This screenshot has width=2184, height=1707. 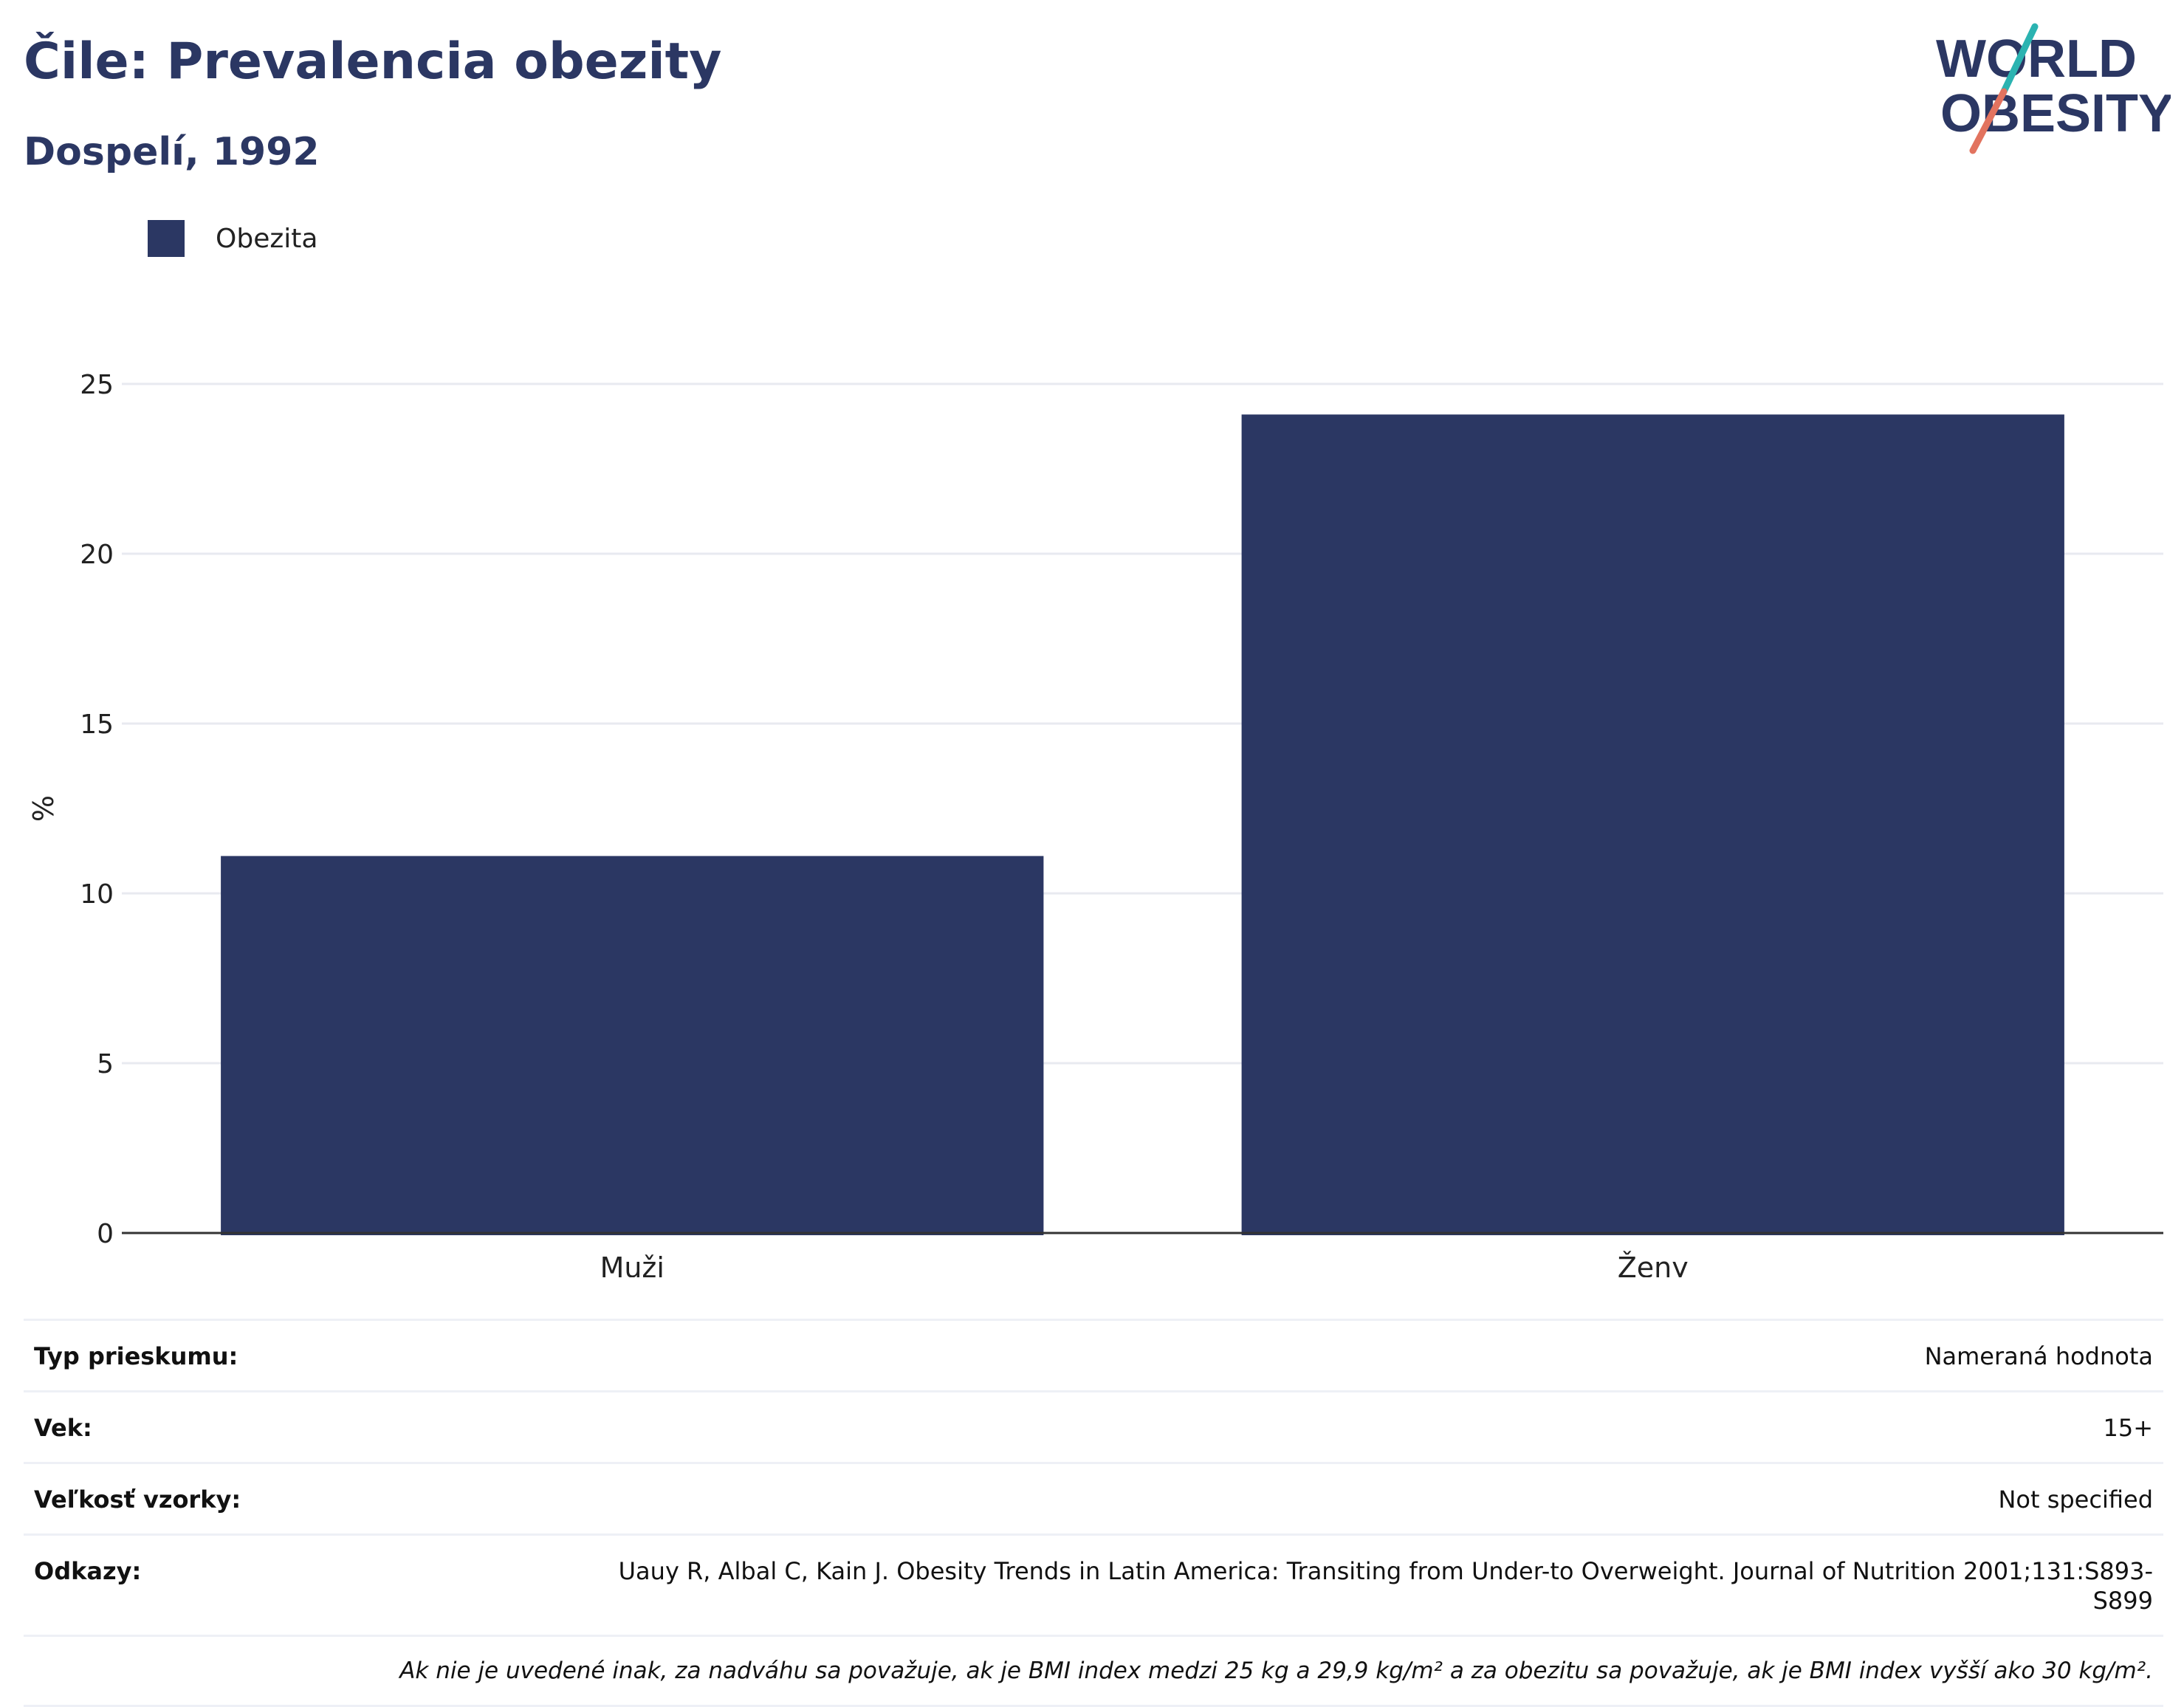 I want to click on legend-label-obezita: Obezita, so click(x=267, y=239).